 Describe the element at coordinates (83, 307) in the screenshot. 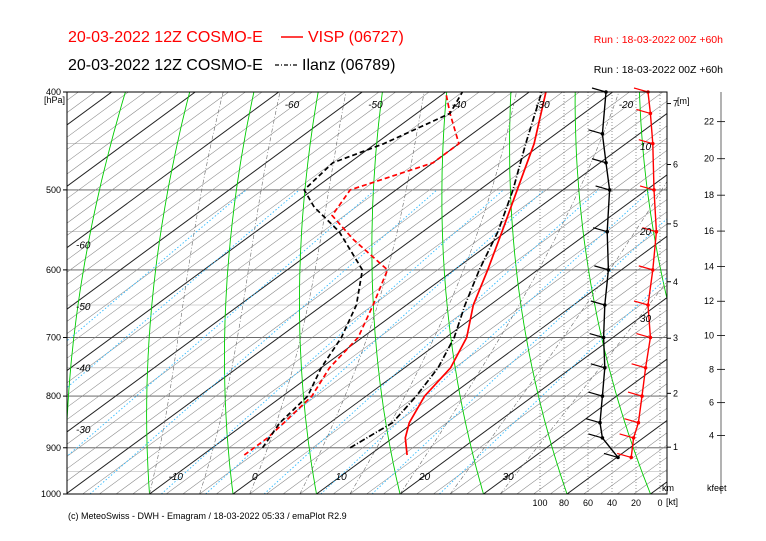

I see `isotherm-label-left--50: -50` at that location.